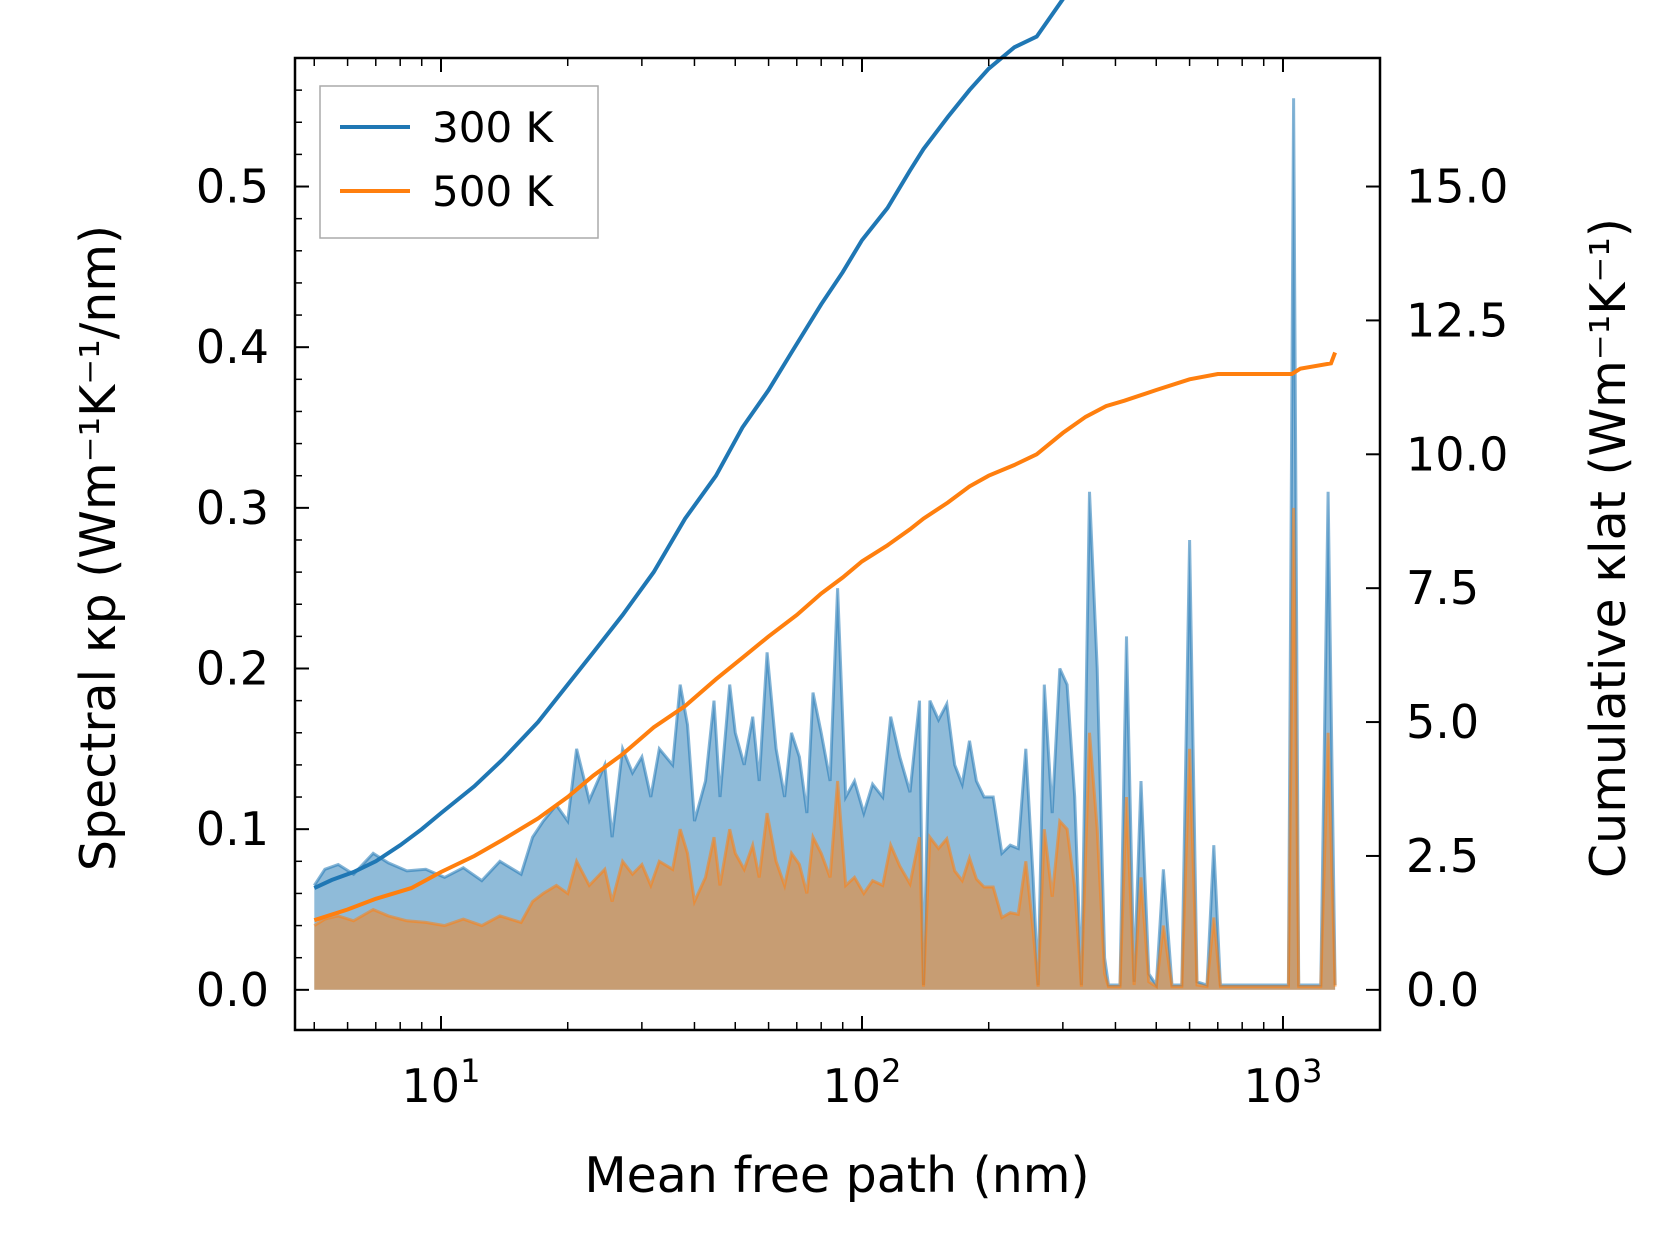 This screenshot has width=1679, height=1254. Describe the element at coordinates (1442, 990) in the screenshot. I see `y-right-tick-label: 0.0` at that location.